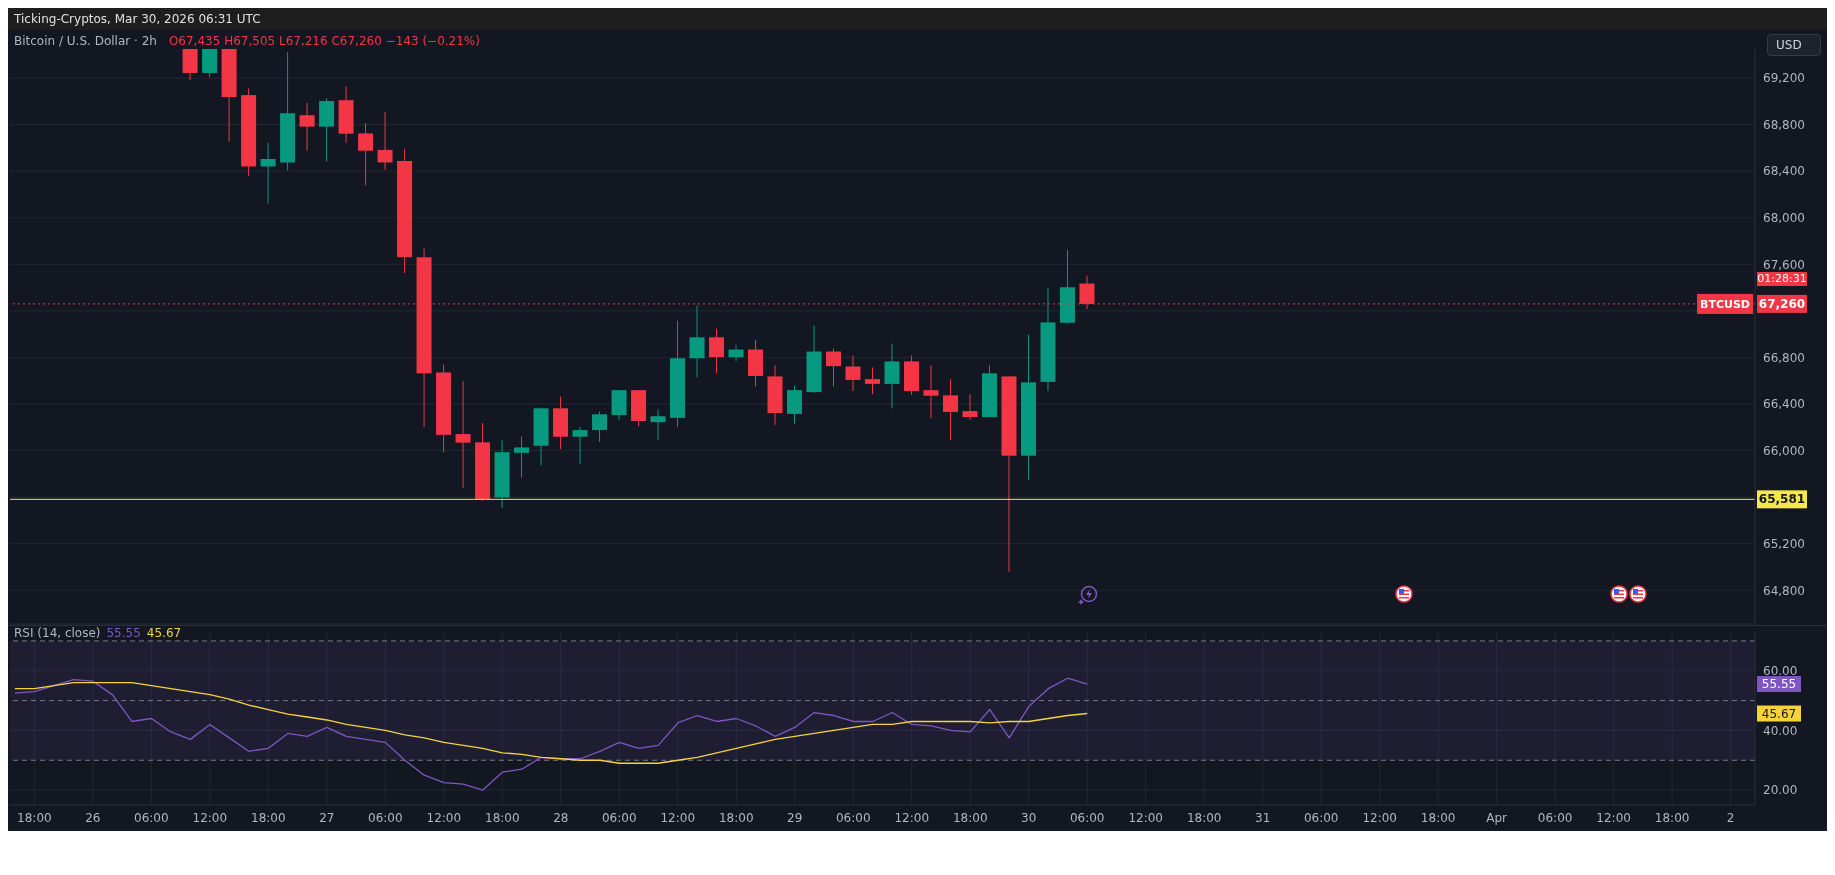 Image resolution: width=1835 pixels, height=875 pixels. I want to click on x-tick-label: Apr, so click(1497, 817).